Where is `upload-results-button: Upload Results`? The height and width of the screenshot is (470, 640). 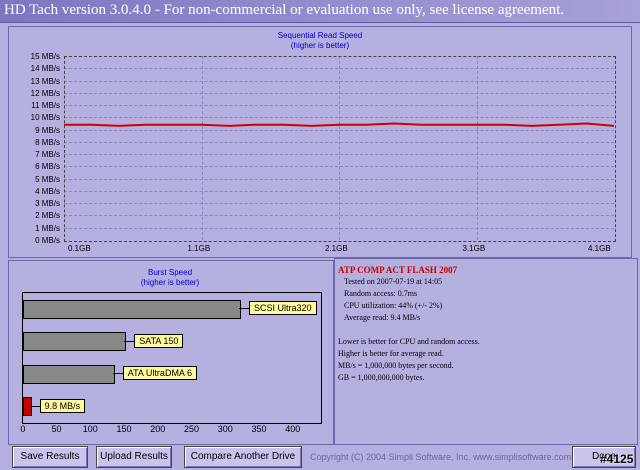
upload-results-button: Upload Results is located at coordinates (134, 457).